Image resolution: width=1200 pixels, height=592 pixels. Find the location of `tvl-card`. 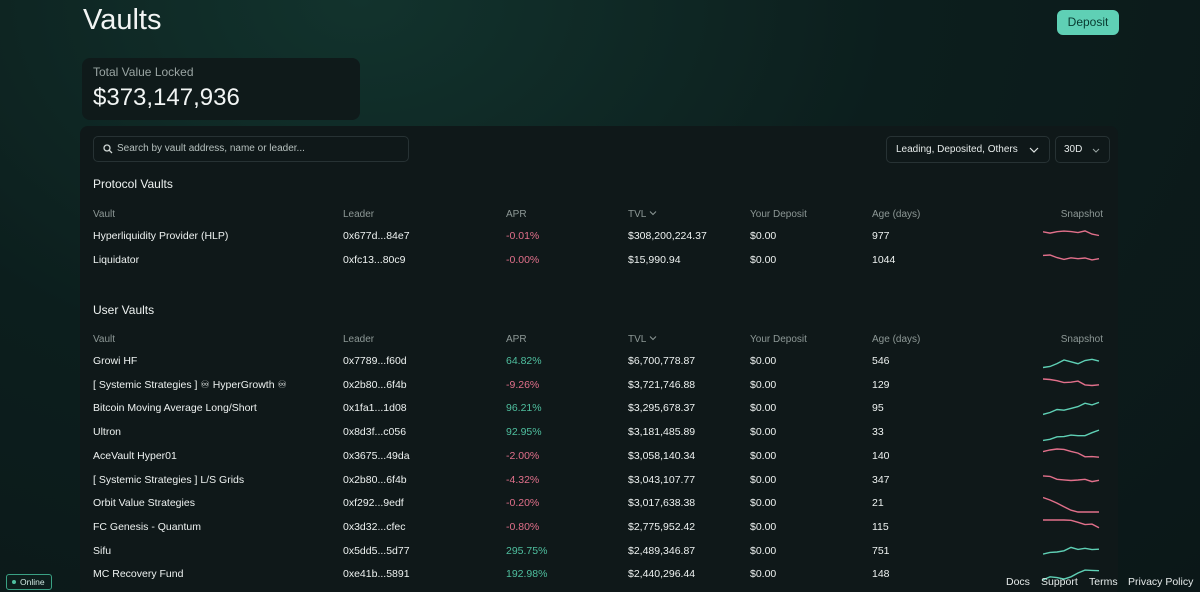

tvl-card is located at coordinates (221, 89).